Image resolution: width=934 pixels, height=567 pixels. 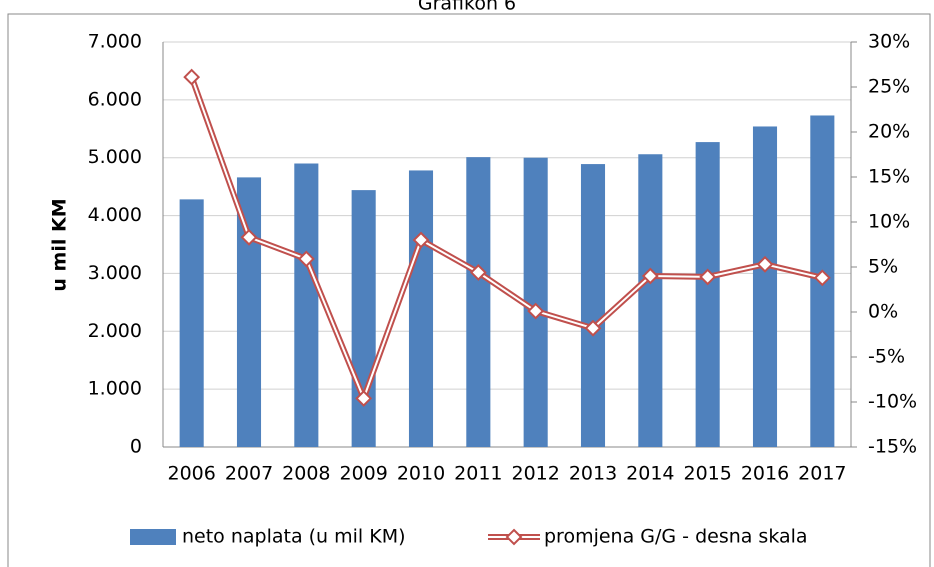 What do you see at coordinates (115, 273) in the screenshot?
I see `y-tick-label: 3.000` at bounding box center [115, 273].